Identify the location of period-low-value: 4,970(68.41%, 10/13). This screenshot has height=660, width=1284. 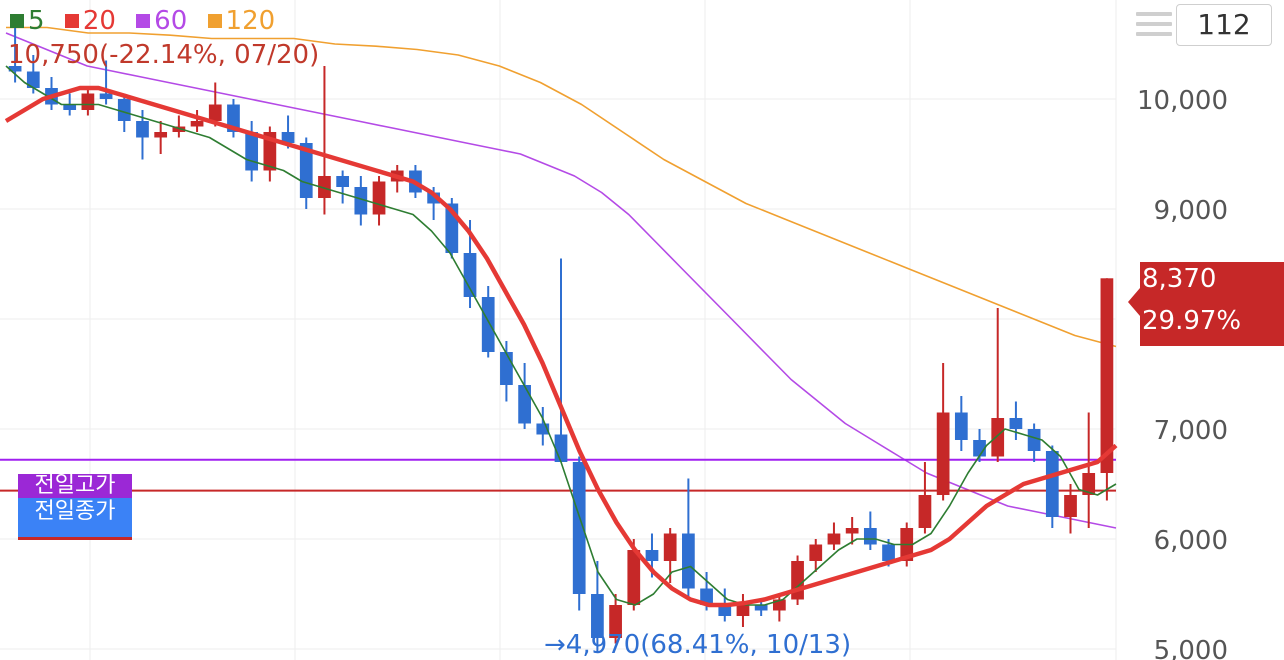
(708, 645).